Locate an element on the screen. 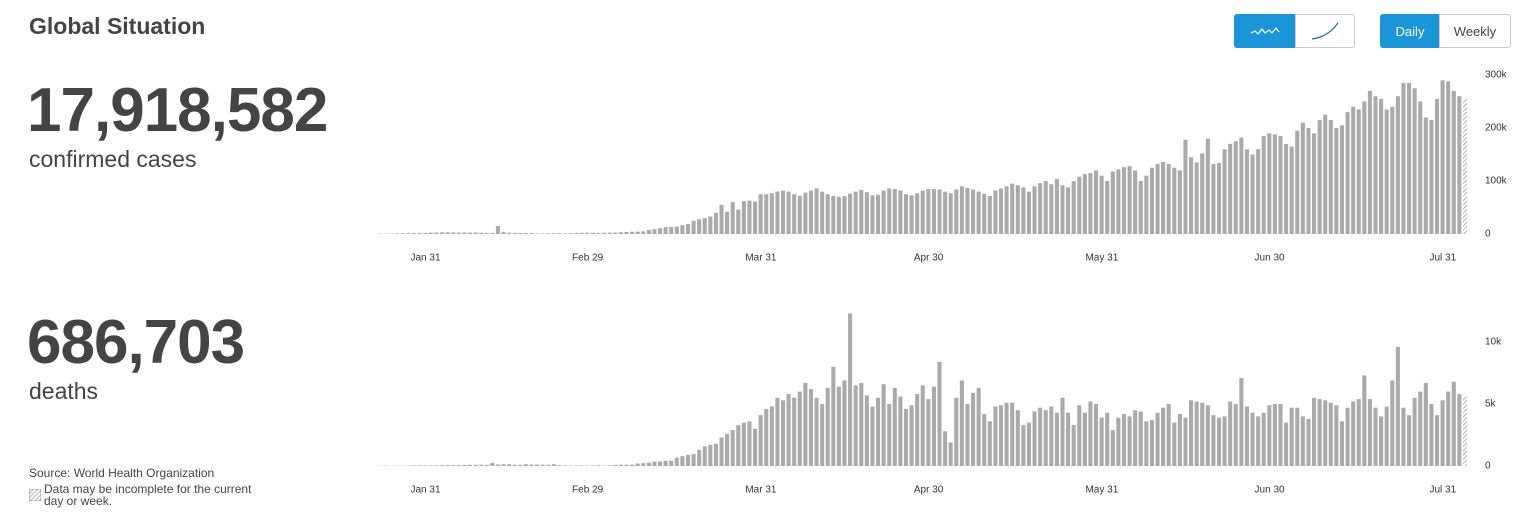  daily-button: Daily is located at coordinates (1410, 31).